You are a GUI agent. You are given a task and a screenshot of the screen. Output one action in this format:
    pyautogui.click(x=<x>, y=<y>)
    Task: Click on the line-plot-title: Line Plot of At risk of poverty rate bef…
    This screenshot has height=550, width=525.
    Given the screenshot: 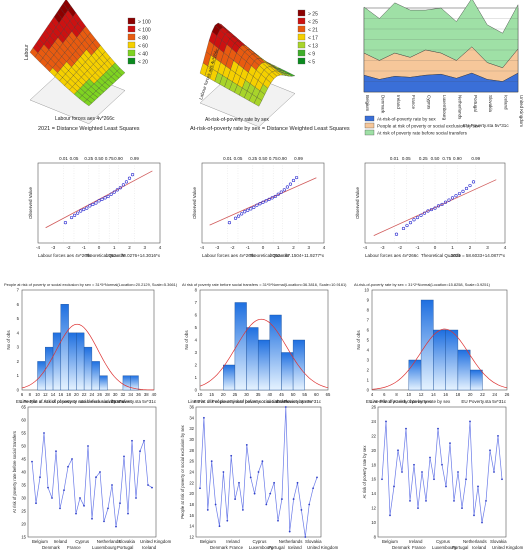 What is the action you would take?
    pyautogui.click(x=76, y=401)
    